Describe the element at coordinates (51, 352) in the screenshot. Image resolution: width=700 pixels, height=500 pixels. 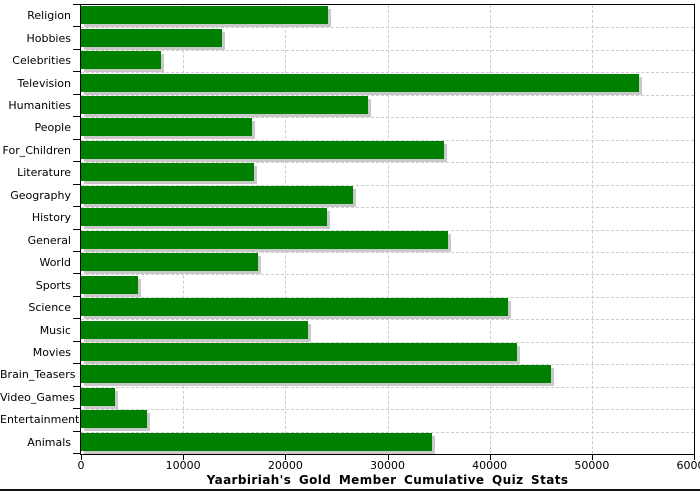
I see `y-axis-label: Movies` at that location.